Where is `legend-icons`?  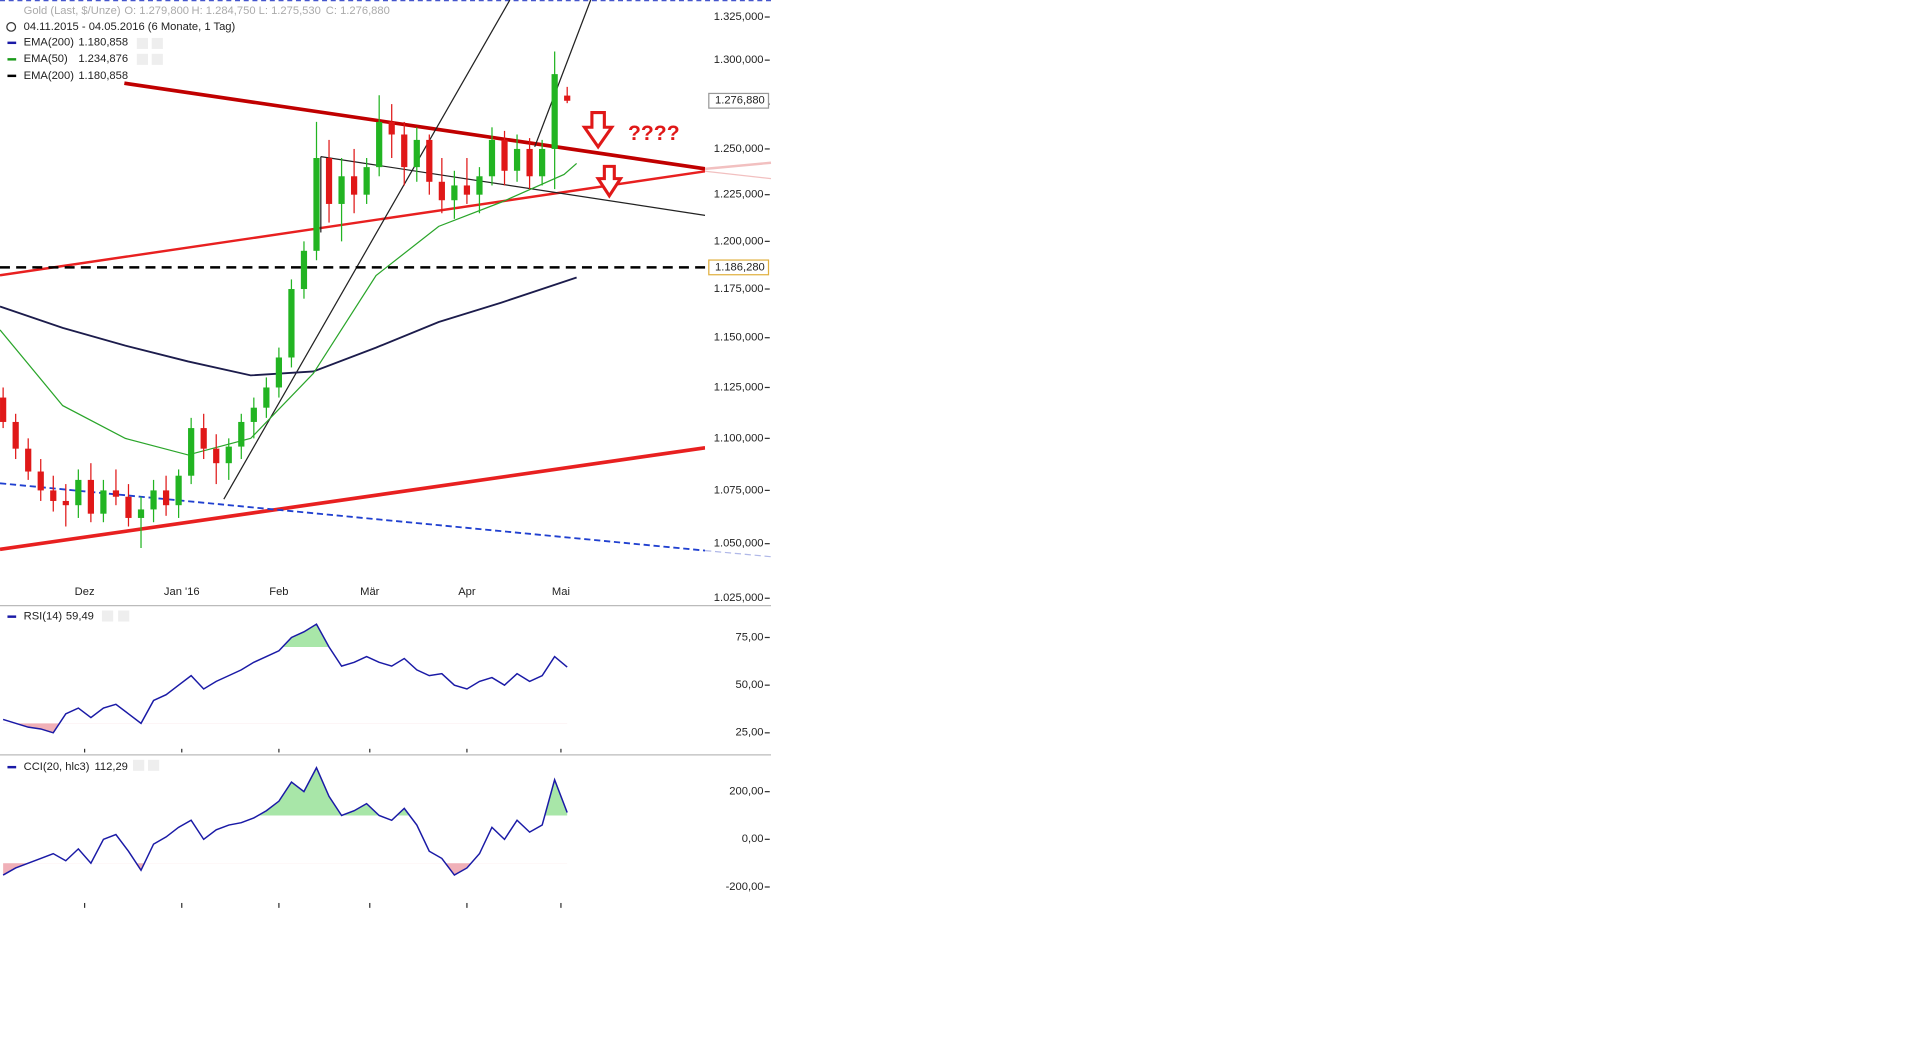
legend-icons is located at coordinates (84, 396).